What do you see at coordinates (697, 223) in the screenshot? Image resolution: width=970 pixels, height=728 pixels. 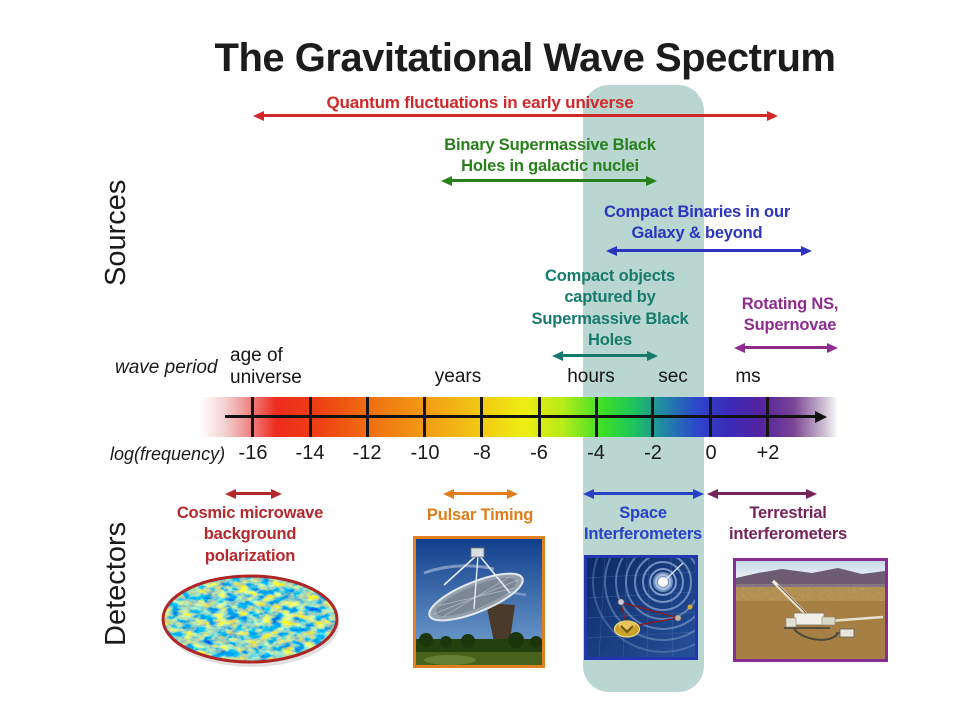 I see `source-label-compact-binaries: Compact Binaries in our Galaxy & beyond` at bounding box center [697, 223].